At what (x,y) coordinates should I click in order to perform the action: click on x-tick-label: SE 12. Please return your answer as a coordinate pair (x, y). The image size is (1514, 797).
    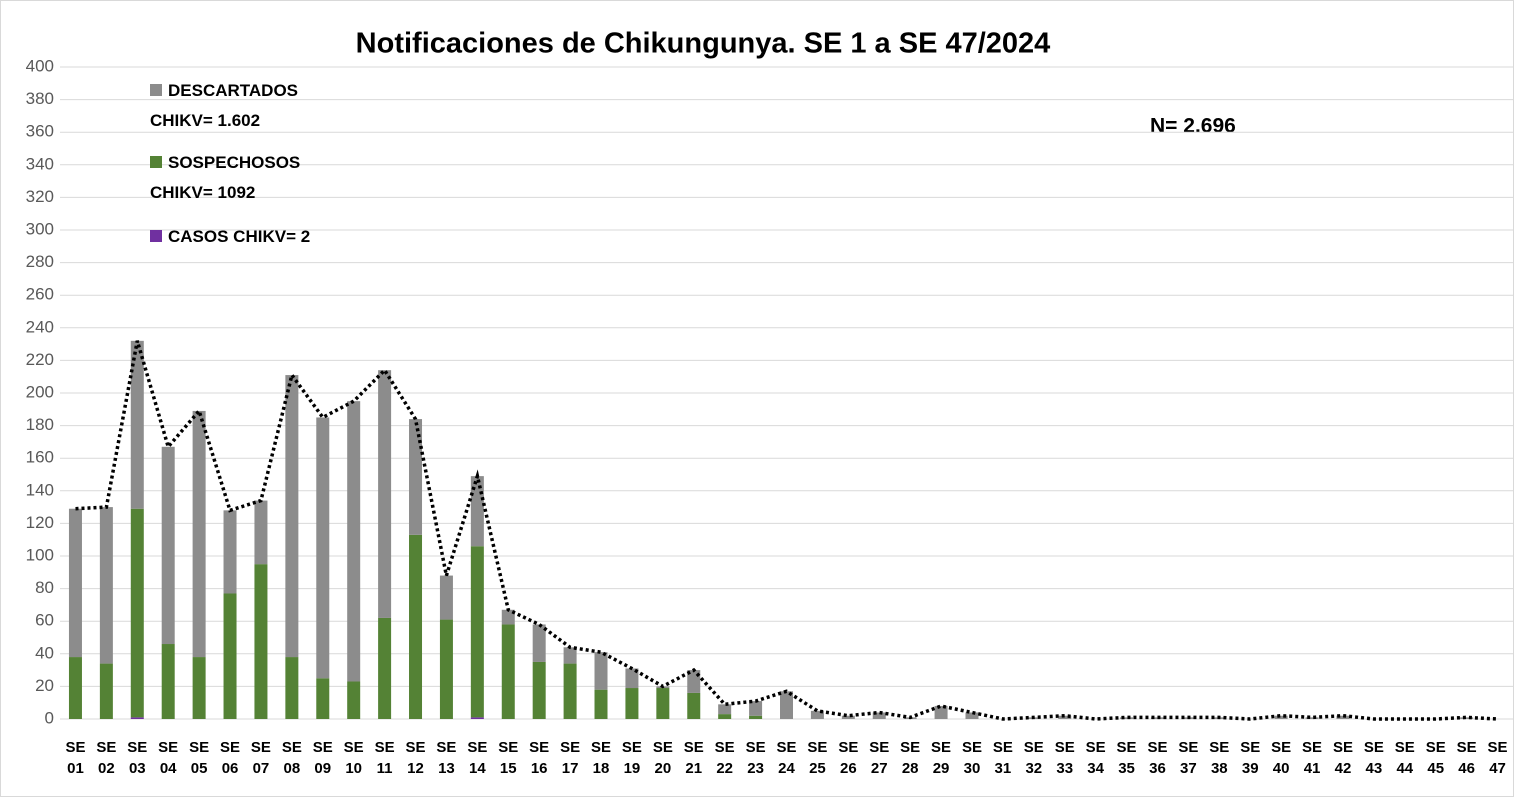
    Looking at the image, I should click on (415, 758).